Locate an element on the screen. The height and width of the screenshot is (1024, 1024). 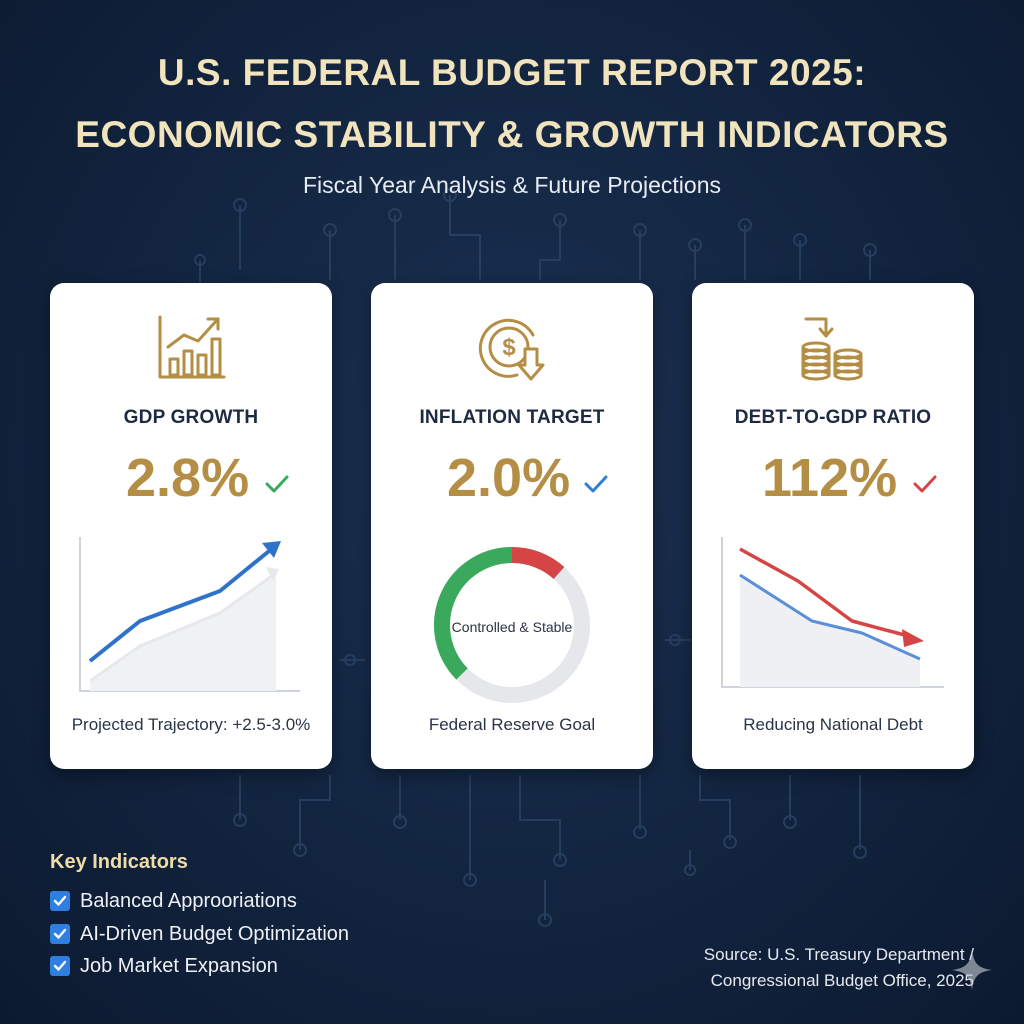
debt-caption: Reducing National Debt is located at coordinates (833, 724).